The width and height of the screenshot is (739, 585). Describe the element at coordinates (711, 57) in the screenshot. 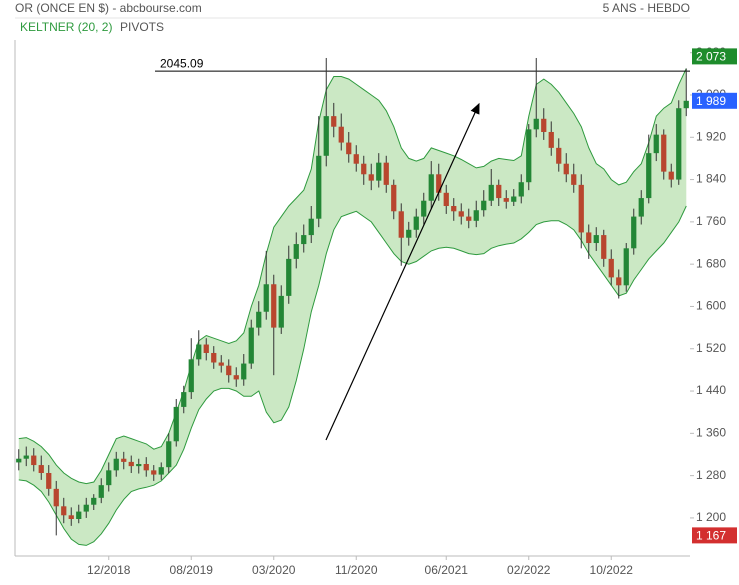

I see `price-badge-label: 2 073` at that location.